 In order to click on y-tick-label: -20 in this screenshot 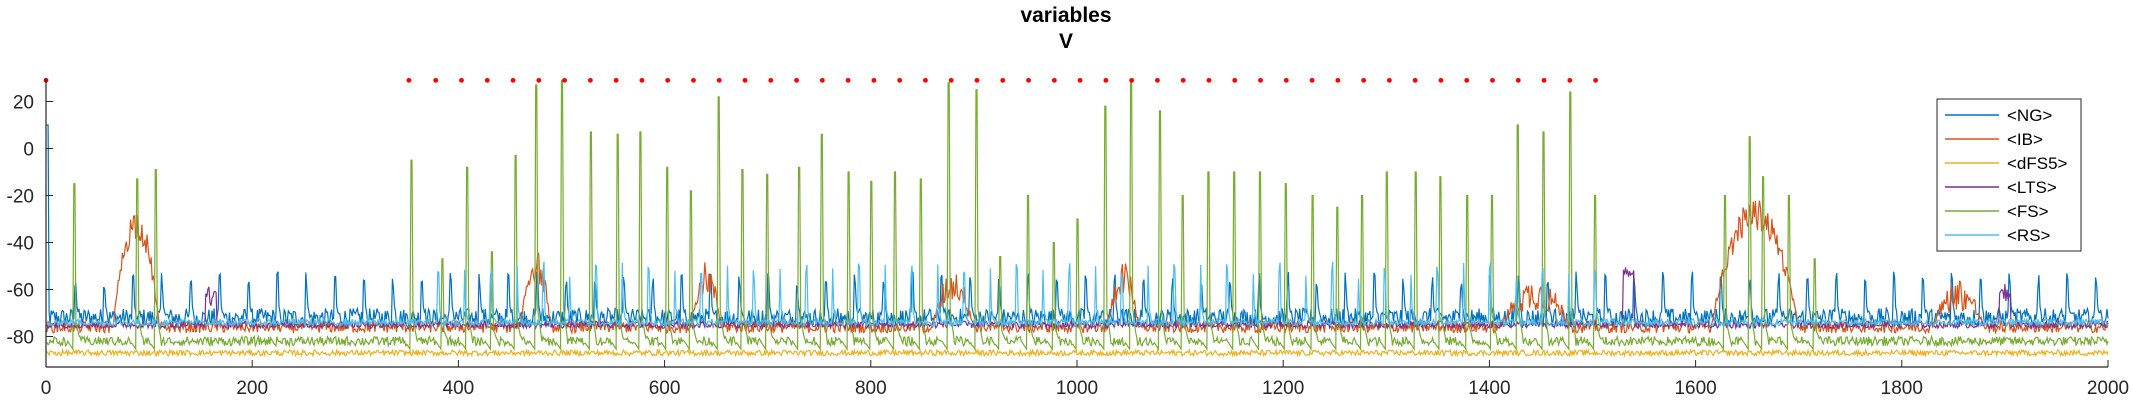, I will do `click(20, 196)`.